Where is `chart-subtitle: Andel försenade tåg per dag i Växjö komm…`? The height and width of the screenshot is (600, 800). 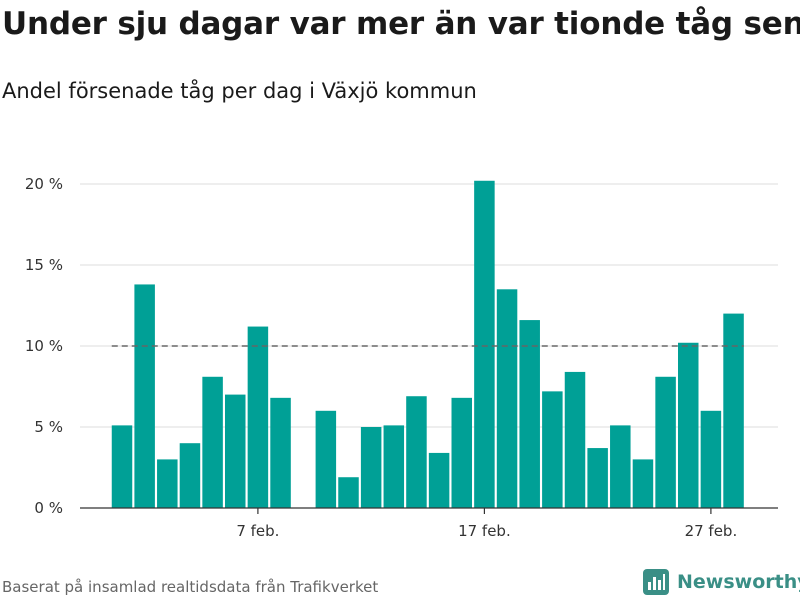
chart-subtitle: Andel försenade tåg per dag i Växjö komm… is located at coordinates (239, 91).